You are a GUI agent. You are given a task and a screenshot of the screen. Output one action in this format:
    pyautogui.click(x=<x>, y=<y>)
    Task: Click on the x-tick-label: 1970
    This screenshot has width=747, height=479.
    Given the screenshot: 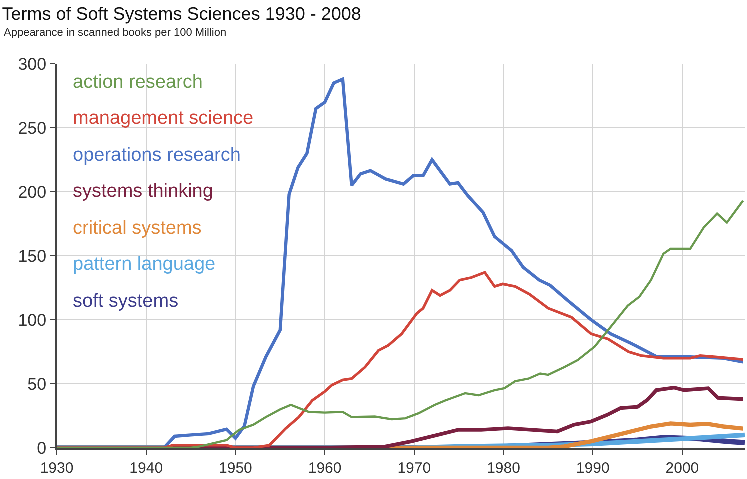 What is the action you would take?
    pyautogui.click(x=415, y=468)
    